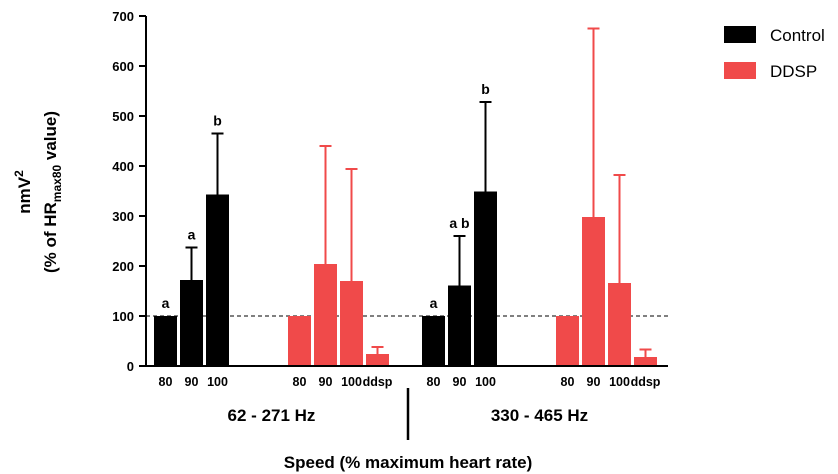 The image size is (838, 474). Describe the element at coordinates (50, 138) in the screenshot. I see `y-axis-title-line2-post: value)` at that location.